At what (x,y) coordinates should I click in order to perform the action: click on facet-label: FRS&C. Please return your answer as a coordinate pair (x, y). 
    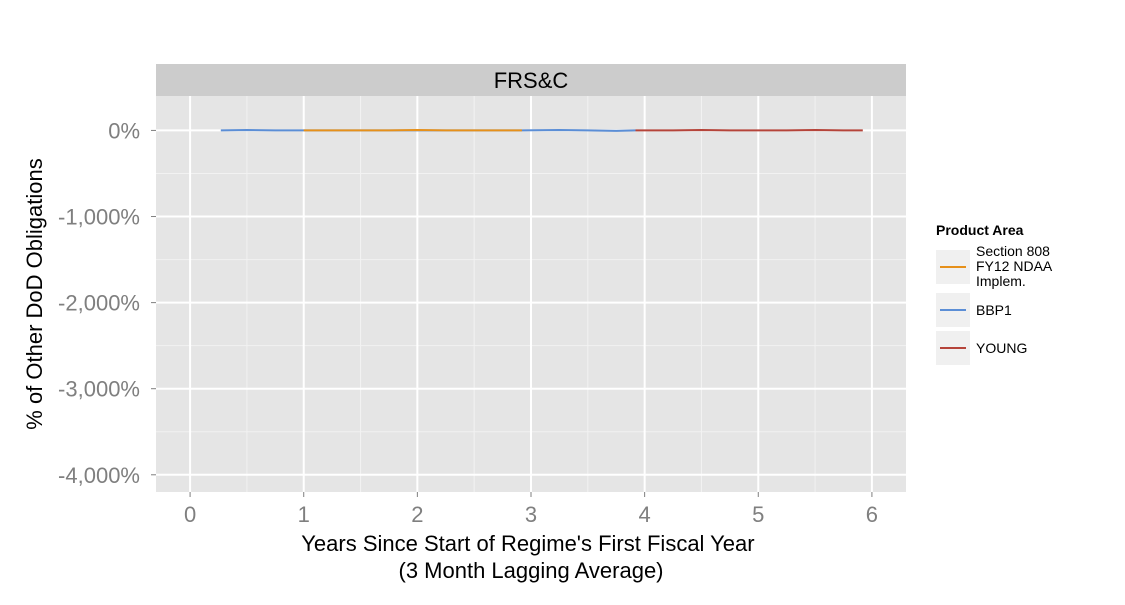
    Looking at the image, I should click on (531, 80).